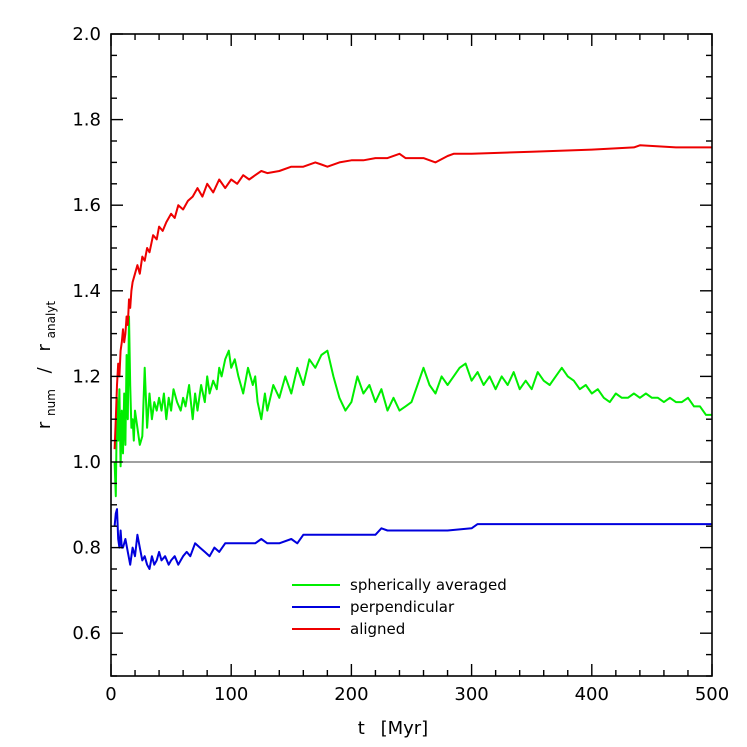 Image resolution: width=747 pixels, height=747 pixels. I want to click on y-tick-label: 0.6, so click(86, 633).